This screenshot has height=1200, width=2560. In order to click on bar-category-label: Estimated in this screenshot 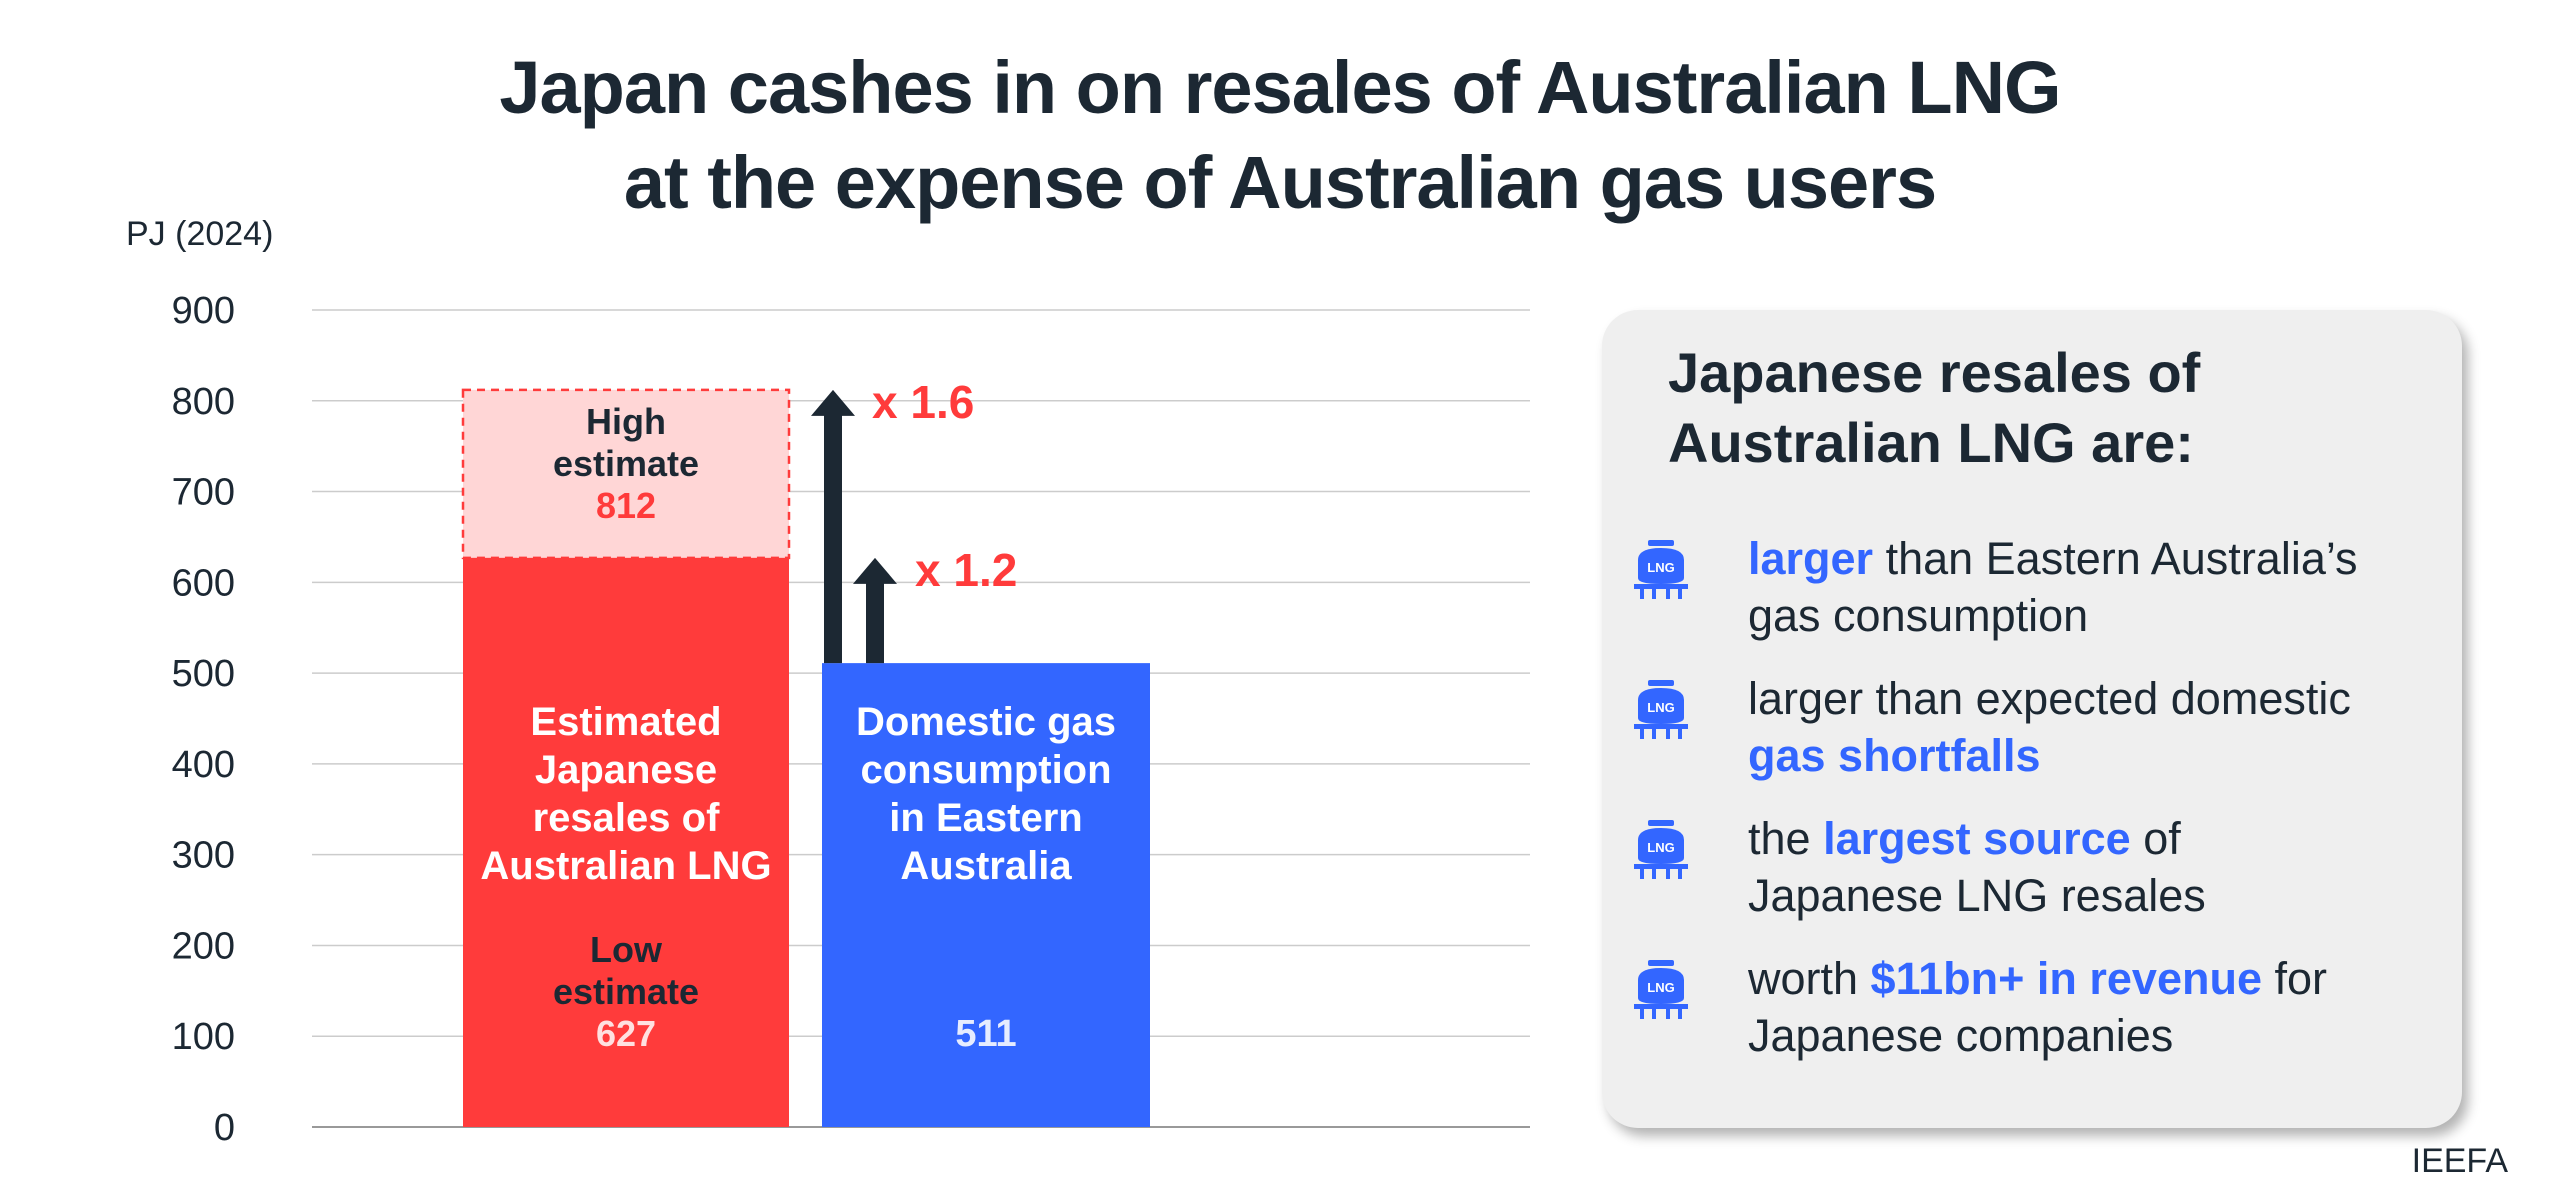, I will do `click(625, 722)`.